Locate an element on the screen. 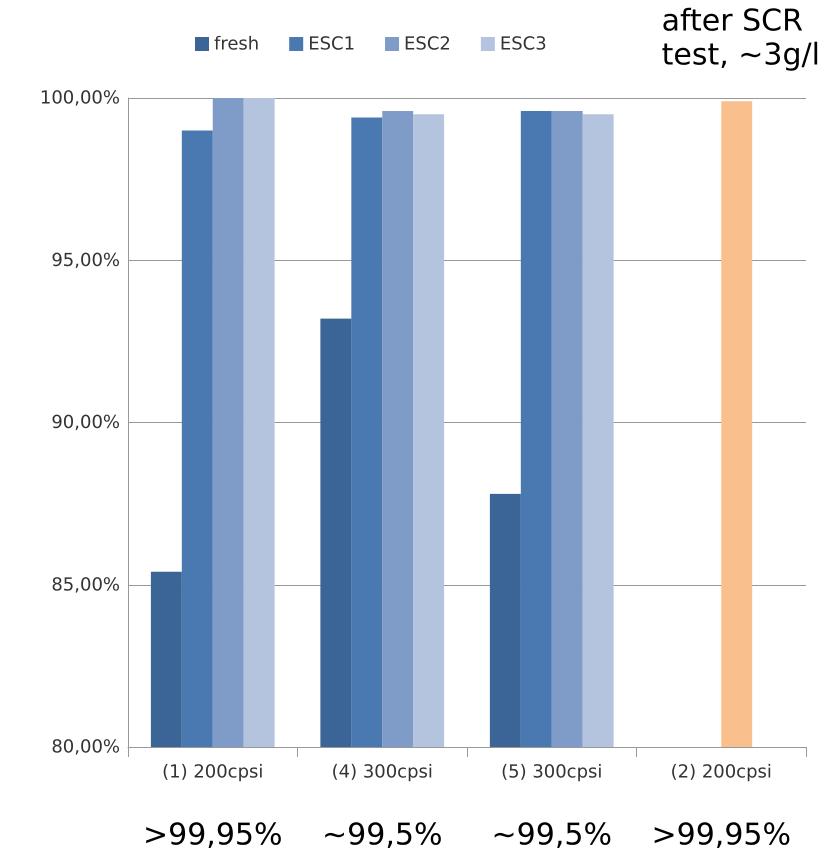 The height and width of the screenshot is (865, 824). y-tick-label: 90,00% is located at coordinates (85, 422).